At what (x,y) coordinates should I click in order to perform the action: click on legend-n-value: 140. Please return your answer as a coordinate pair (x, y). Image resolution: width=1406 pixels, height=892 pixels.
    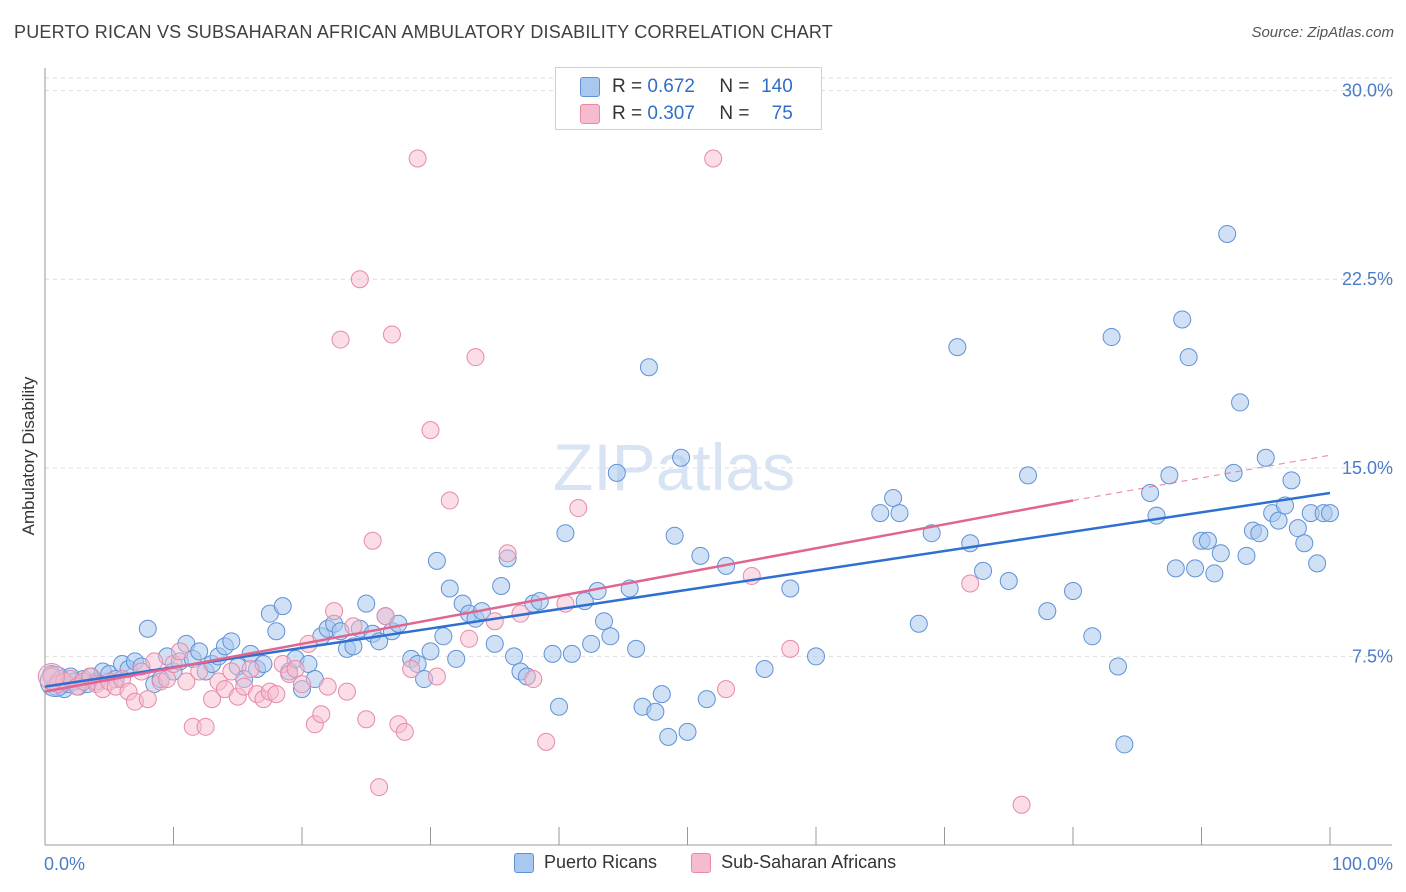
    Looking at the image, I should click on (777, 86).